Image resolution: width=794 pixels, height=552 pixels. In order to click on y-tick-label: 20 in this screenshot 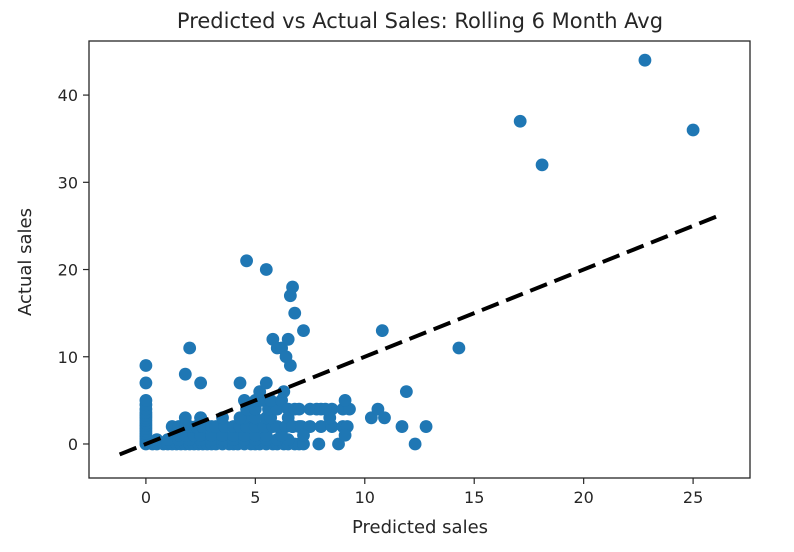, I will do `click(68, 270)`.